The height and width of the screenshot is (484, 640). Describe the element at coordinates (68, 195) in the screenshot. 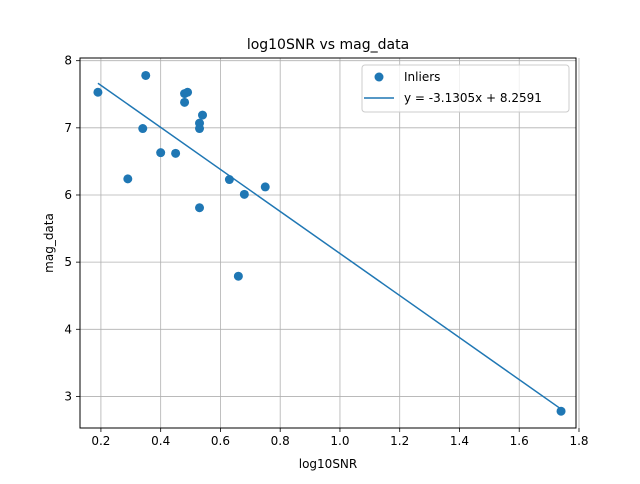

I see `y-tick-label: 6` at that location.